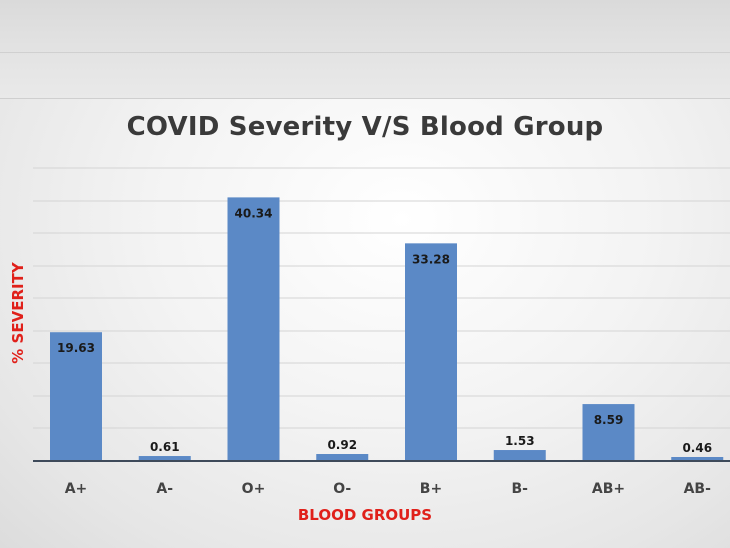 The width and height of the screenshot is (730, 548). I want to click on bar-A-, so click(164, 458).